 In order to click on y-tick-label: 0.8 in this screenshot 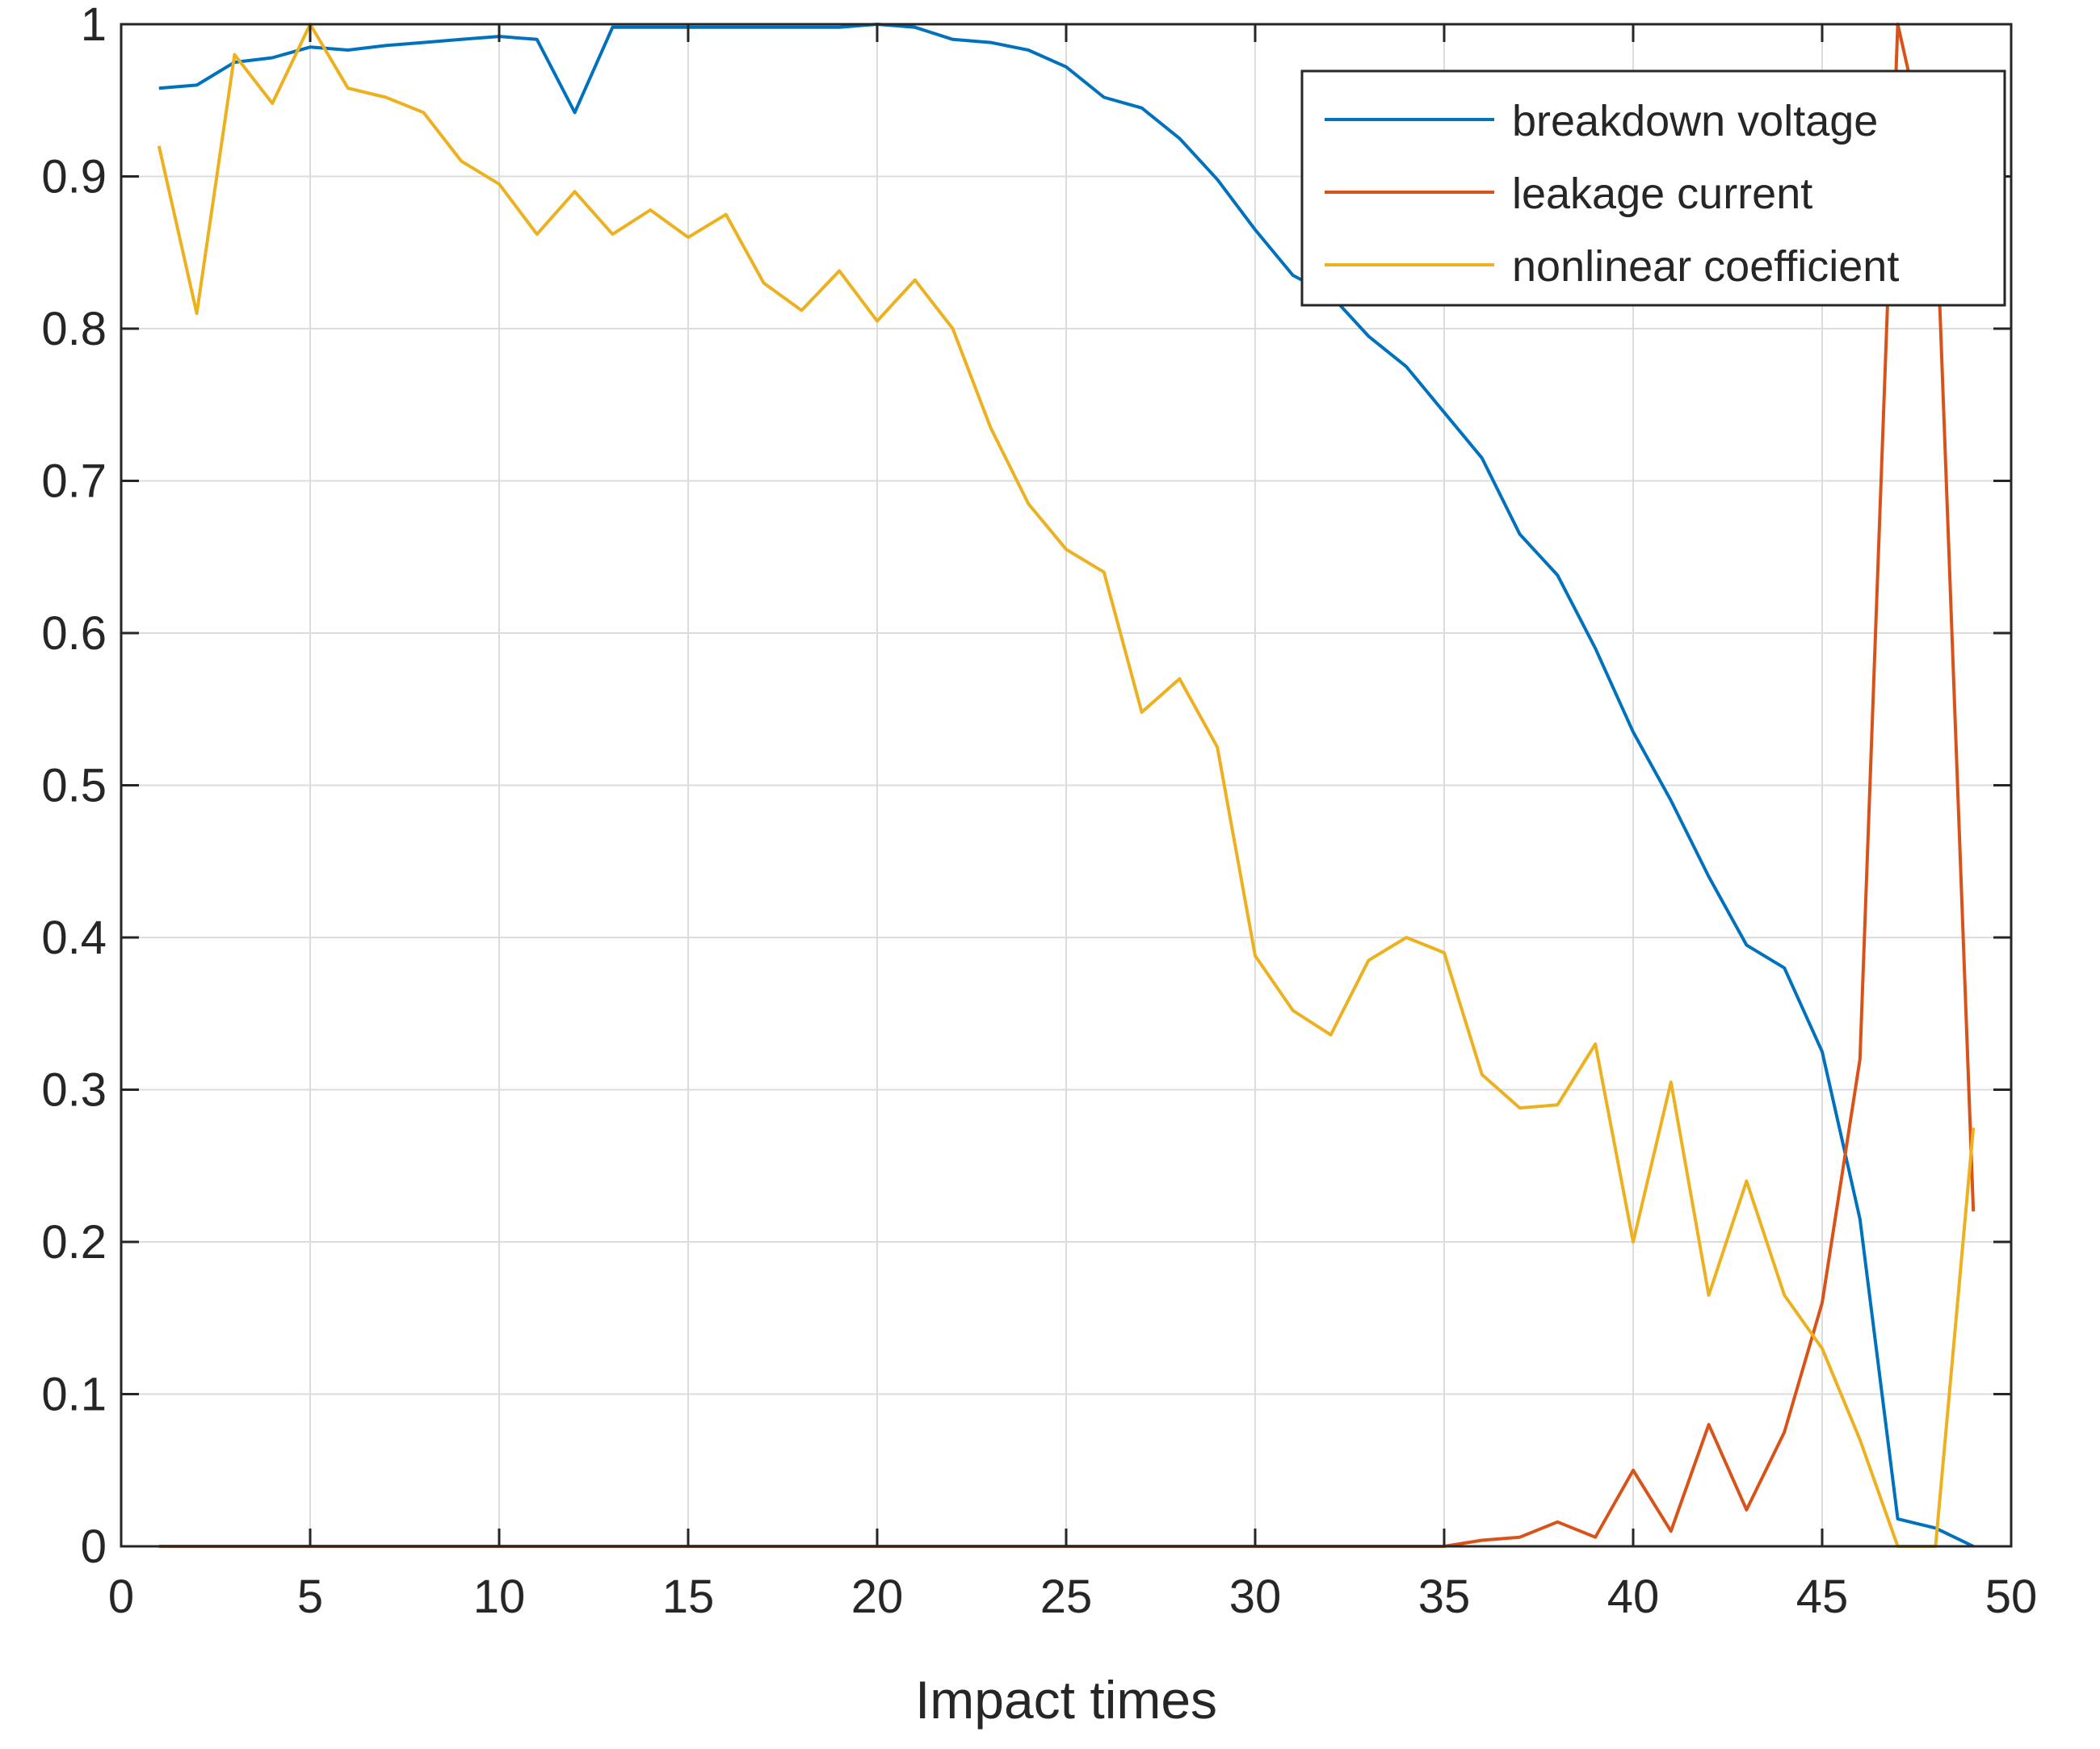, I will do `click(74, 329)`.